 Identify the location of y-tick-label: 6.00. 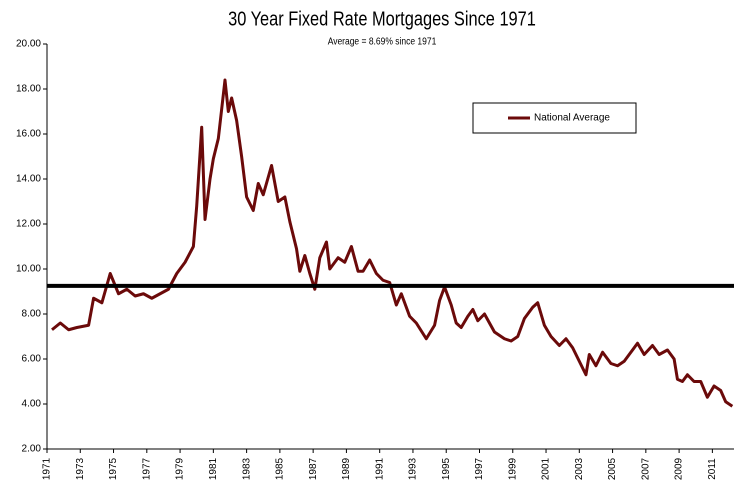
(32, 359).